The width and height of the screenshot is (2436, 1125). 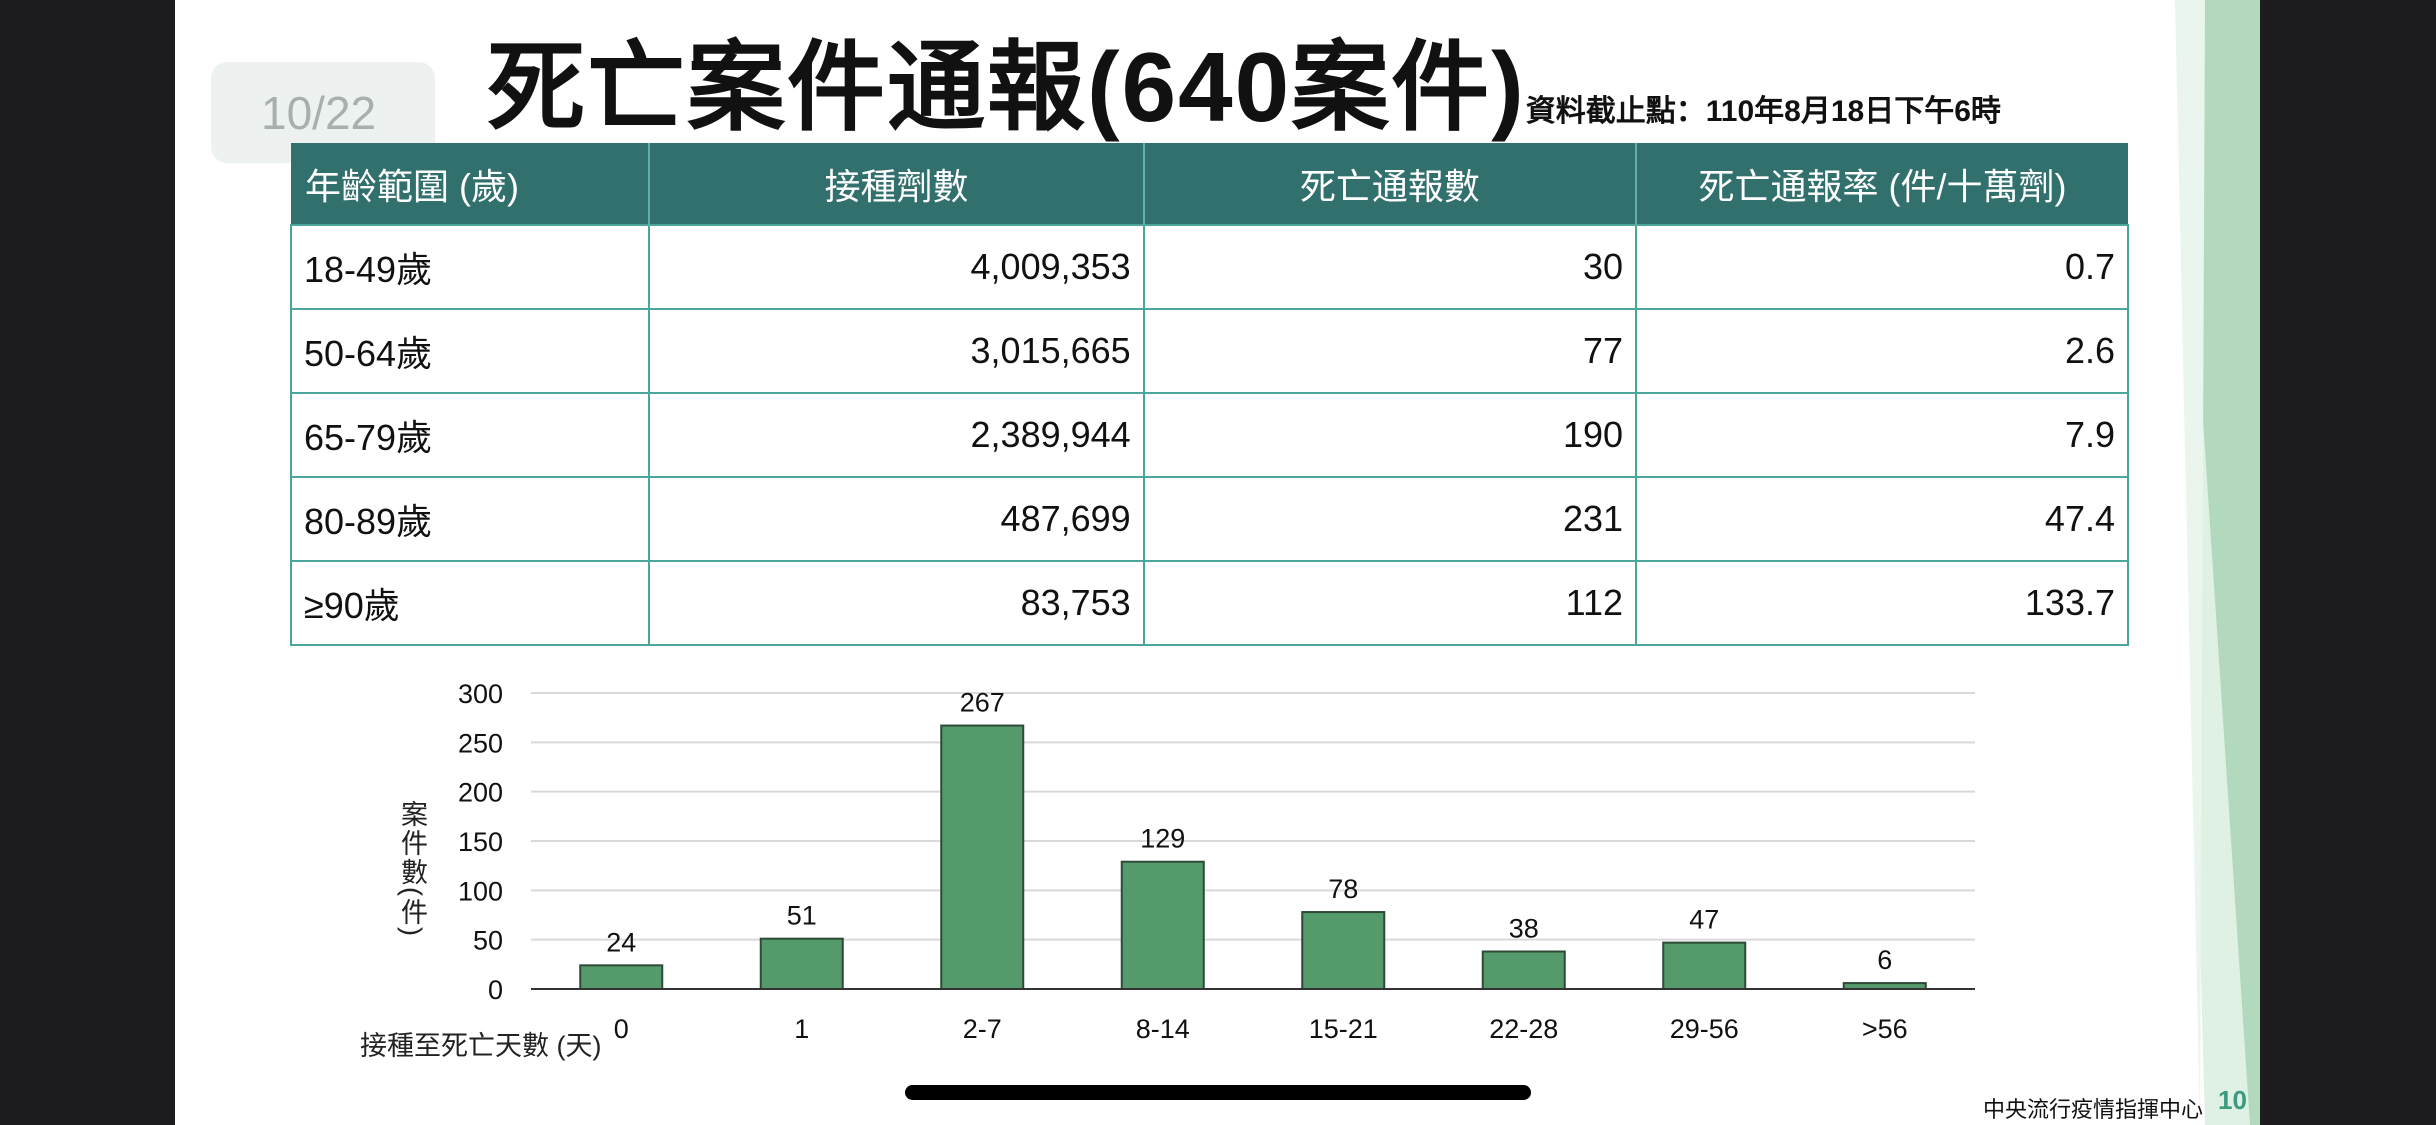 What do you see at coordinates (470, 351) in the screenshot?
I see `table-cell: 50-64歲` at bounding box center [470, 351].